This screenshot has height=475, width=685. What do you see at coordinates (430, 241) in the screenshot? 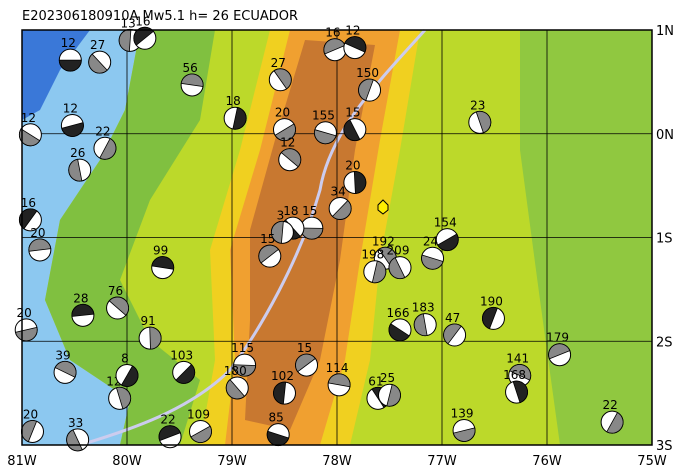
I see `depth-label: 24` at bounding box center [430, 241].